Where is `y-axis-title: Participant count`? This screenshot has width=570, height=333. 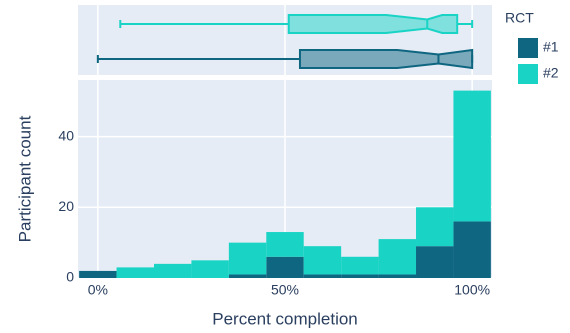 y-axis-title: Participant count is located at coordinates (24, 178).